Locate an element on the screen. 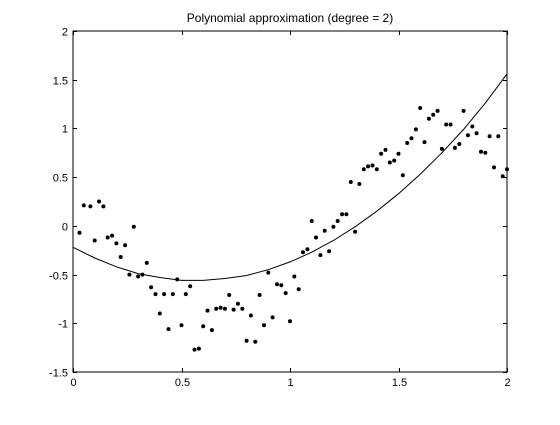  x-tick-label: 1.5 is located at coordinates (399, 383).